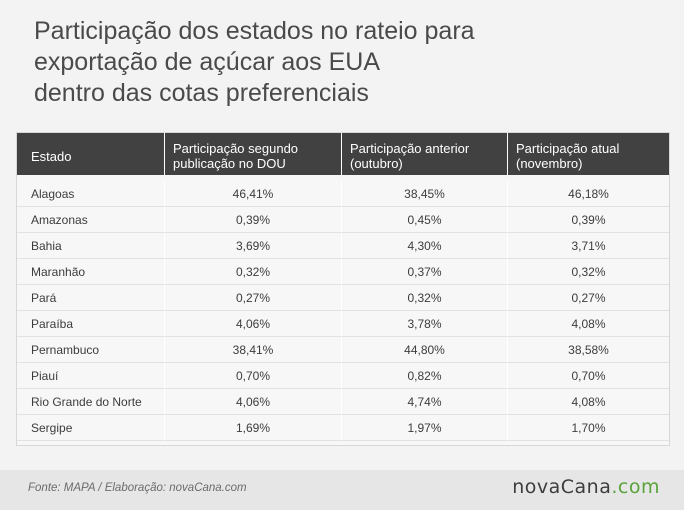 This screenshot has height=510, width=684. What do you see at coordinates (201, 93) in the screenshot?
I see `title-line-3: dentro das cotas preferenciais` at bounding box center [201, 93].